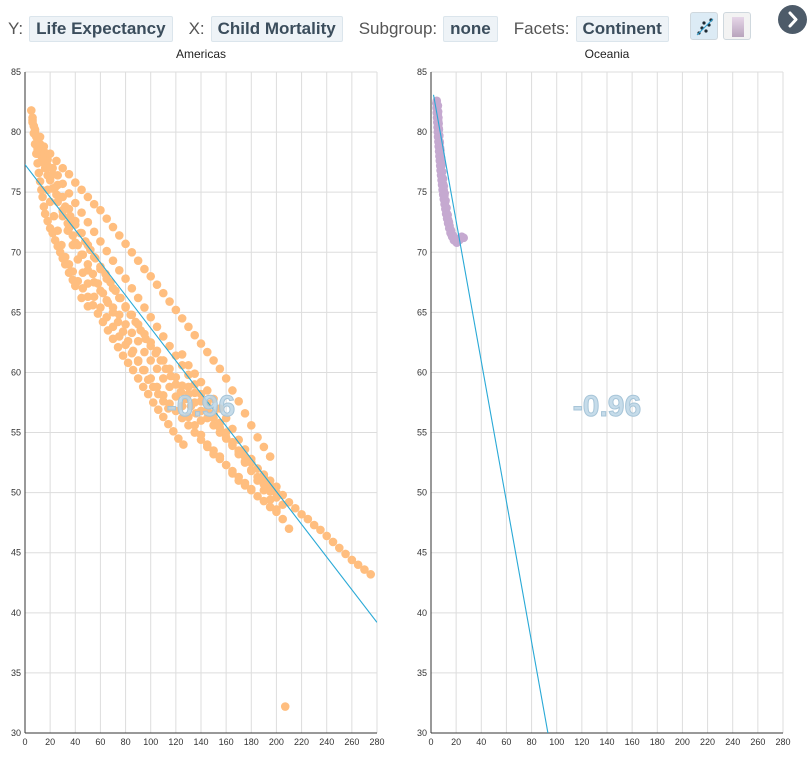  Describe the element at coordinates (276, 29) in the screenshot. I see `x-variable-selector: Child Mortality` at that location.